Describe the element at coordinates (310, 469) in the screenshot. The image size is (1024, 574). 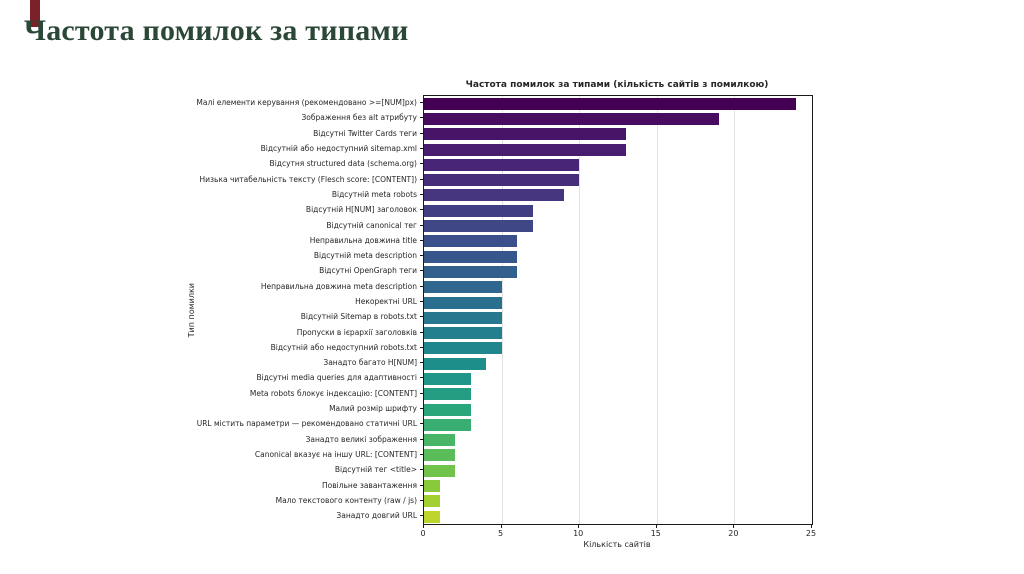
I see `bar-label: Відсутній тег <title>` at that location.